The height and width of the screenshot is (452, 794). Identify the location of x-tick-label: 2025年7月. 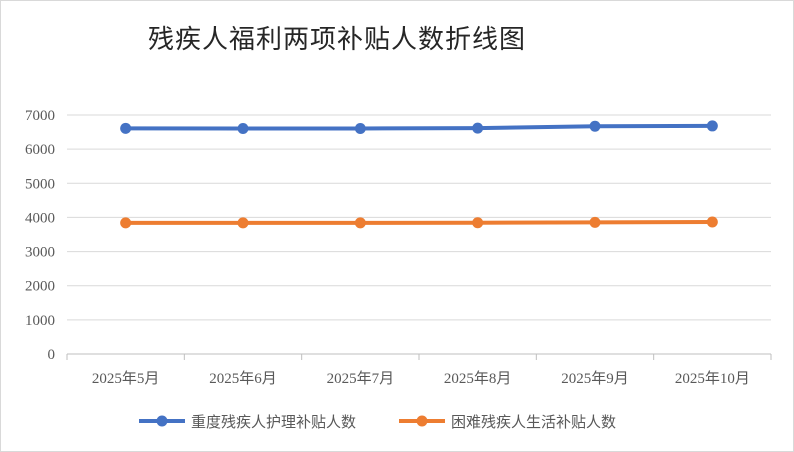
(361, 378).